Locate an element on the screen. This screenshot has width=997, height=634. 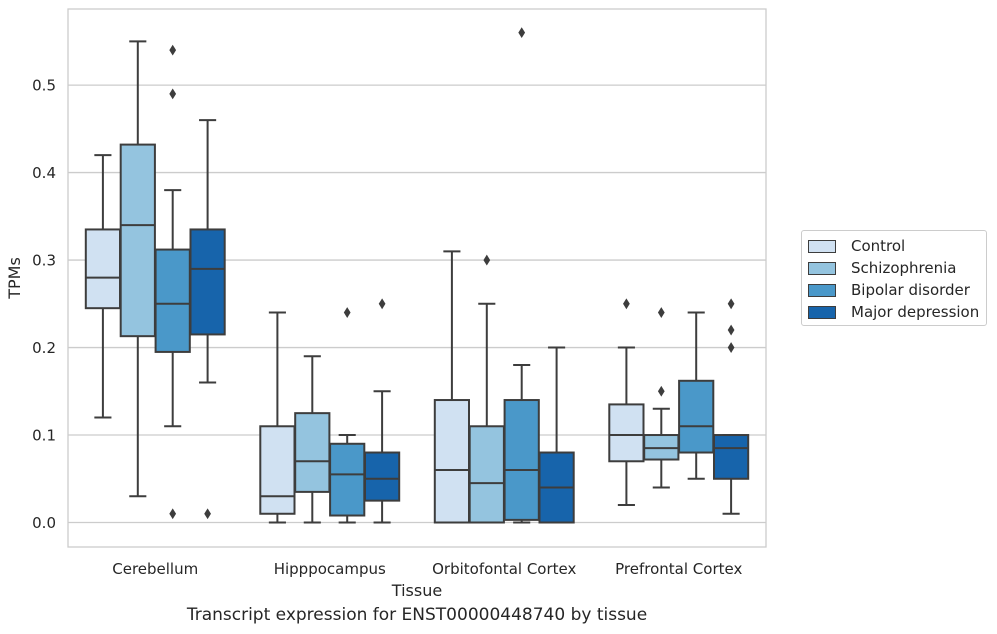
x-tick-label: Prefrontal Cortex is located at coordinates (678, 569).